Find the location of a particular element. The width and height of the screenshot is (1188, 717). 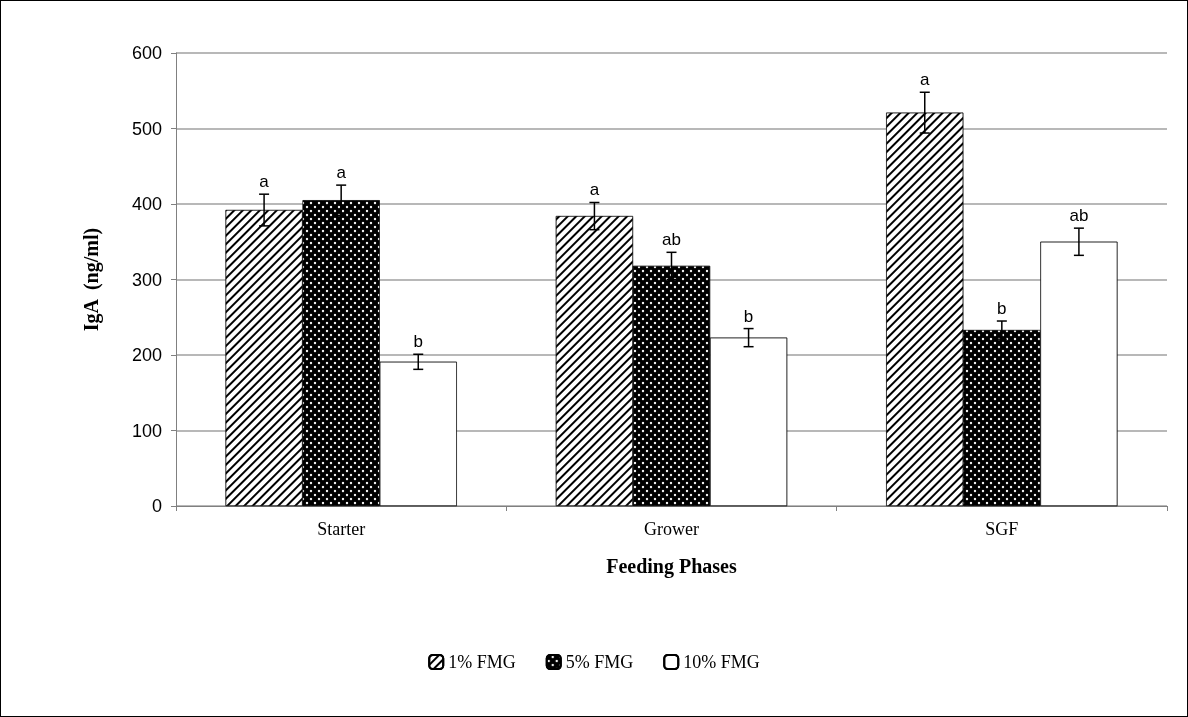

y-tick-label: 200 is located at coordinates (146, 355).